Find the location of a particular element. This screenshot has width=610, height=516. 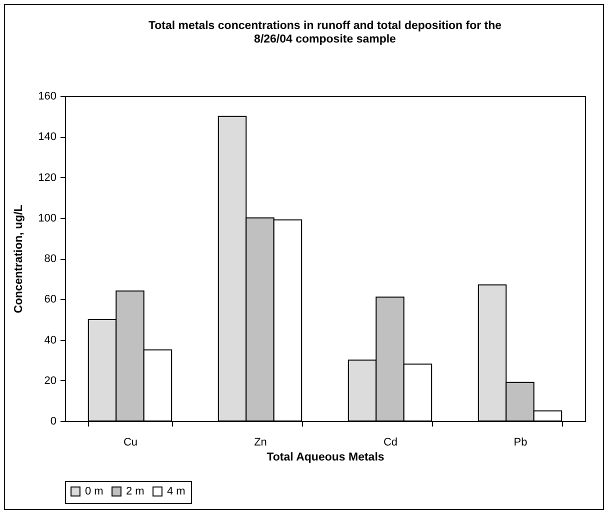

y-tick-label: 100 is located at coordinates (47, 218).